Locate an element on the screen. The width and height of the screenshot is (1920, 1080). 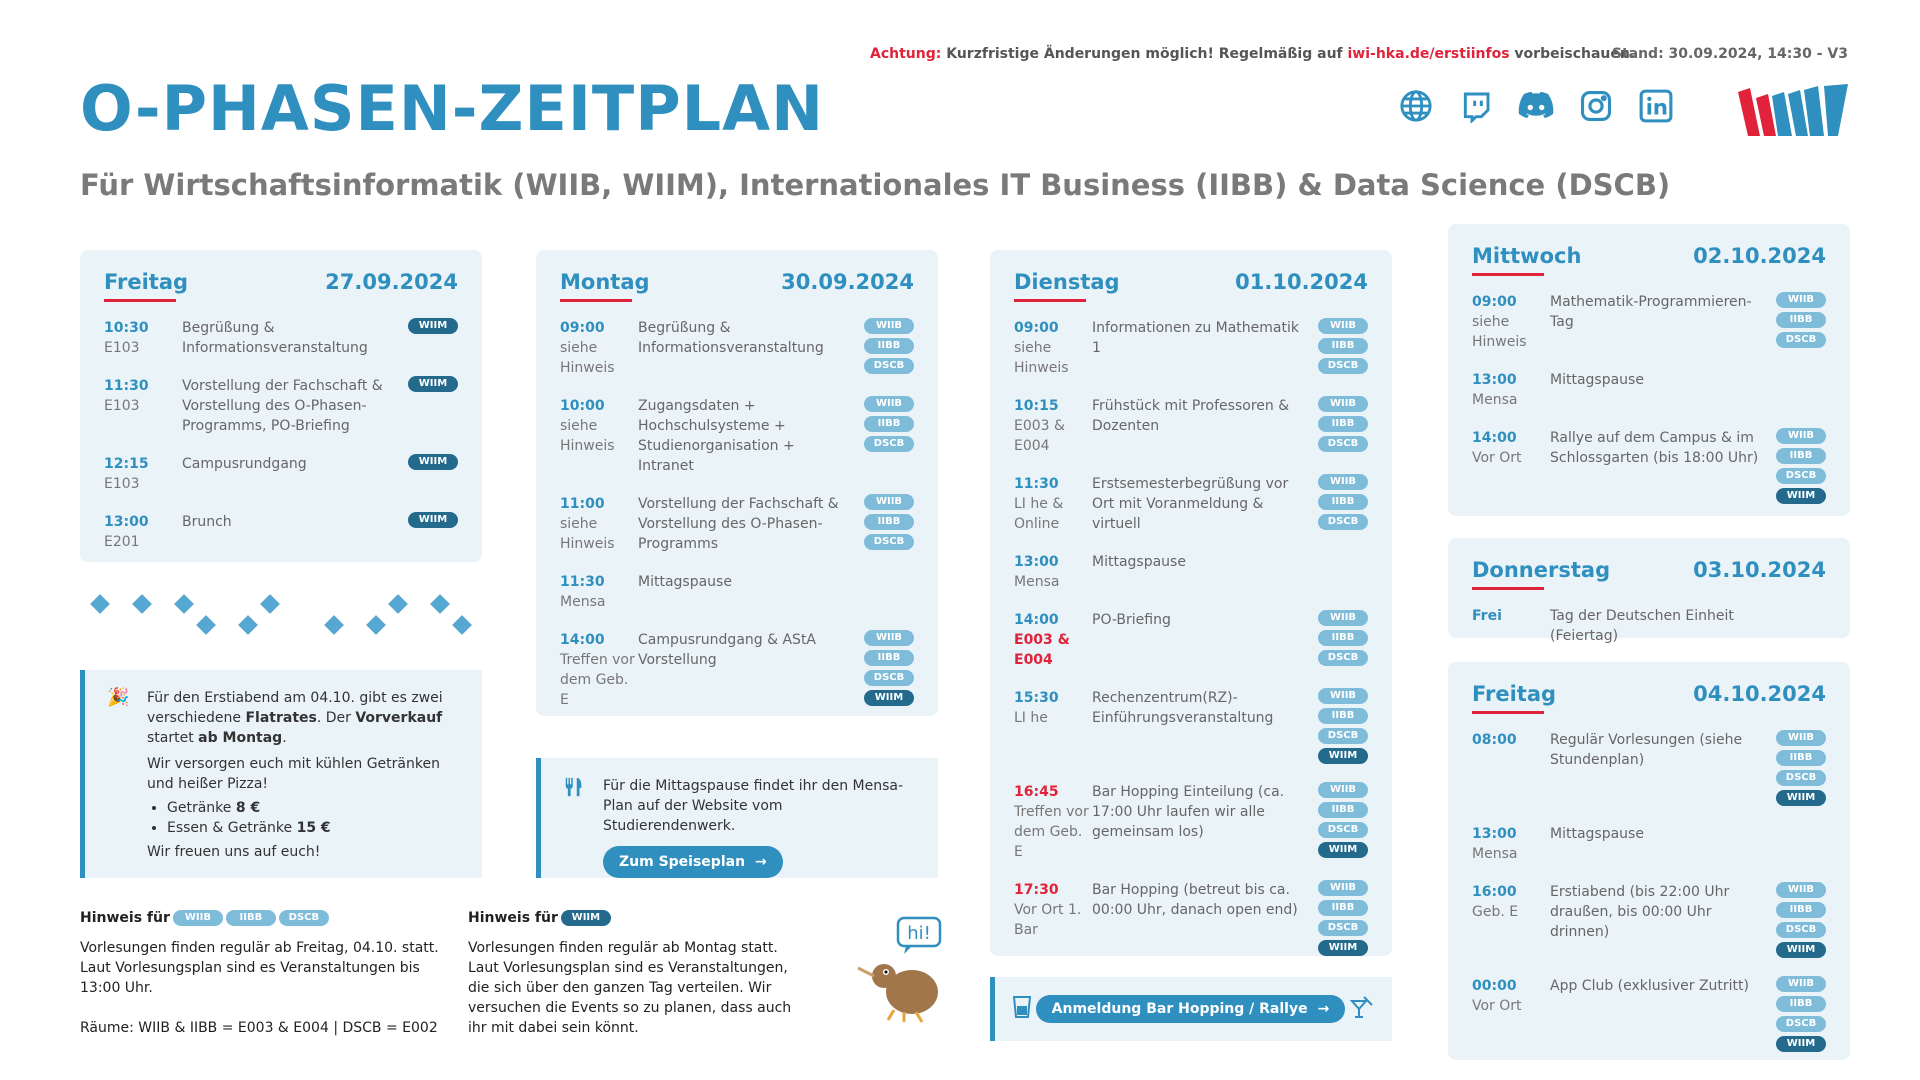
hint-label: Hinweis für is located at coordinates (125, 918).